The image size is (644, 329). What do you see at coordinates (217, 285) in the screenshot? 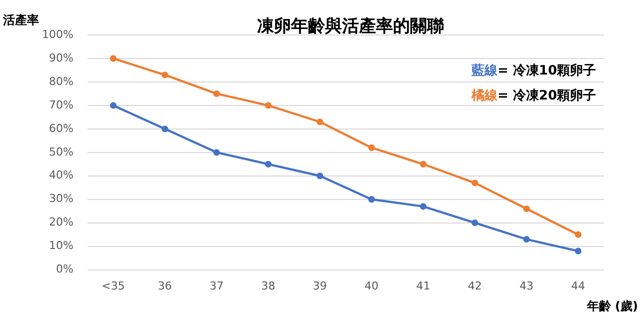
I see `x-tick-label: 37` at bounding box center [217, 285].